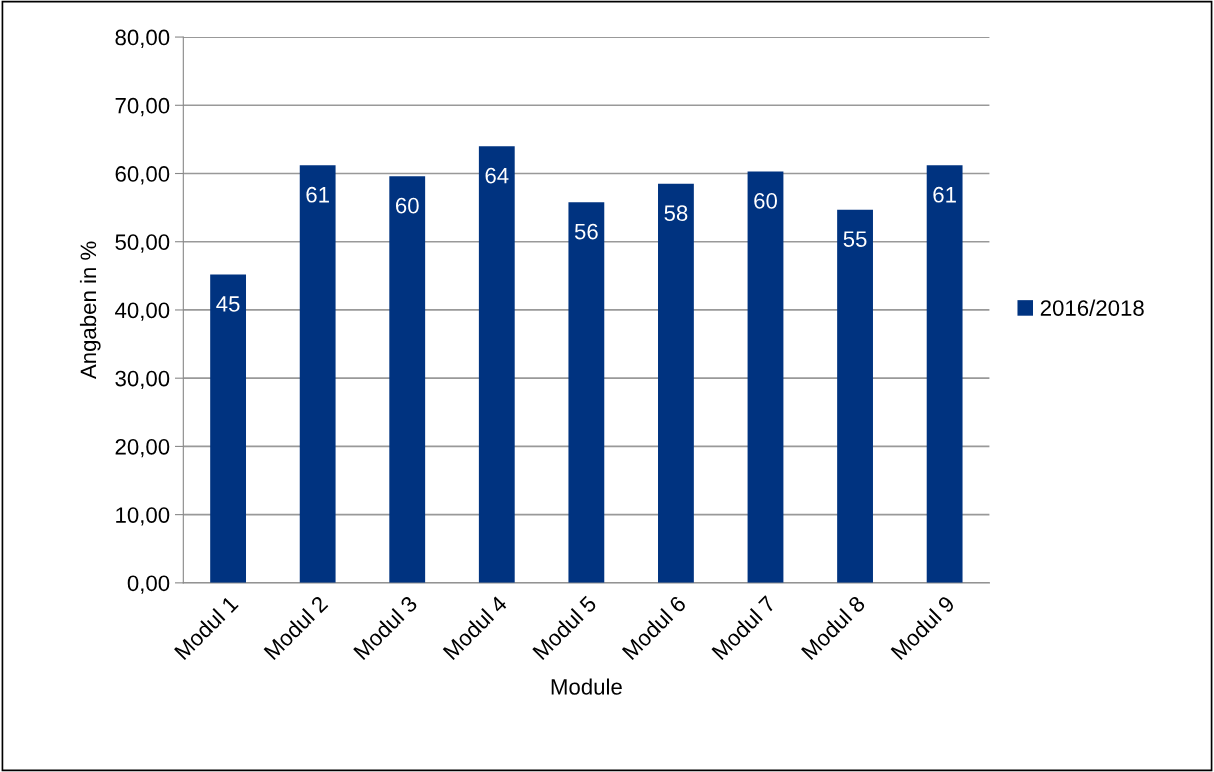 The image size is (1214, 772). I want to click on y-tick-label: 50,00, so click(142, 243).